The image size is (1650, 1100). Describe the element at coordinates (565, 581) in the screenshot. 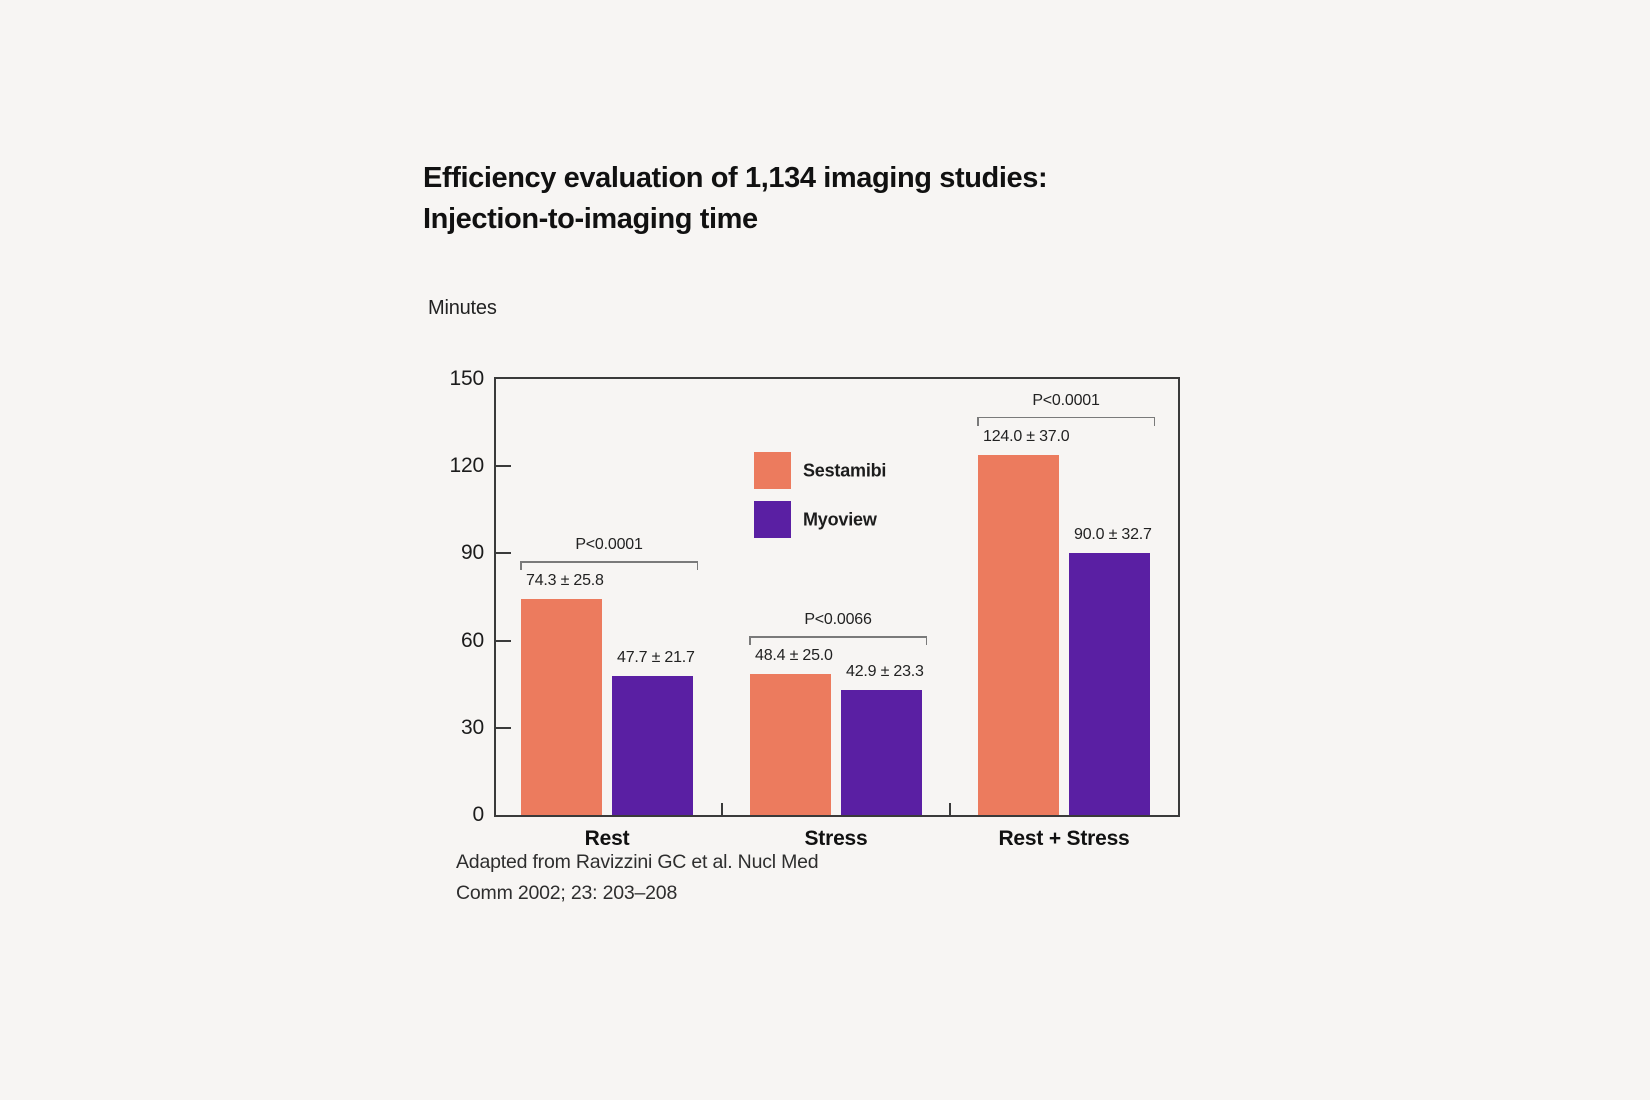

I see `value-label-sestamibi-rest: 74.3 ± 25.8` at that location.